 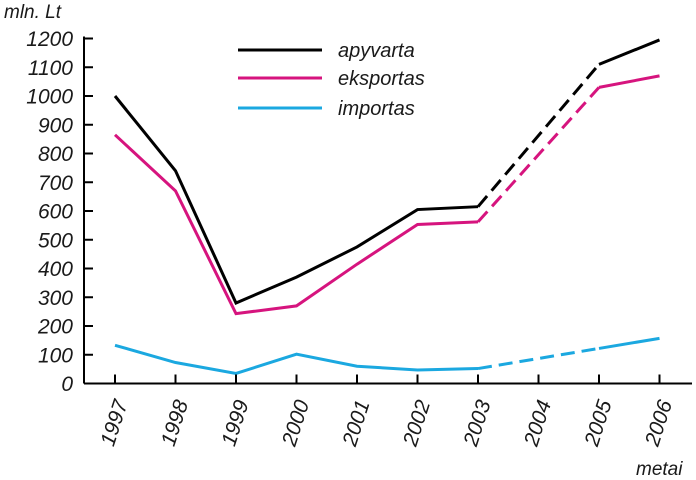 I want to click on y-tick-label: 400, so click(x=55, y=269).